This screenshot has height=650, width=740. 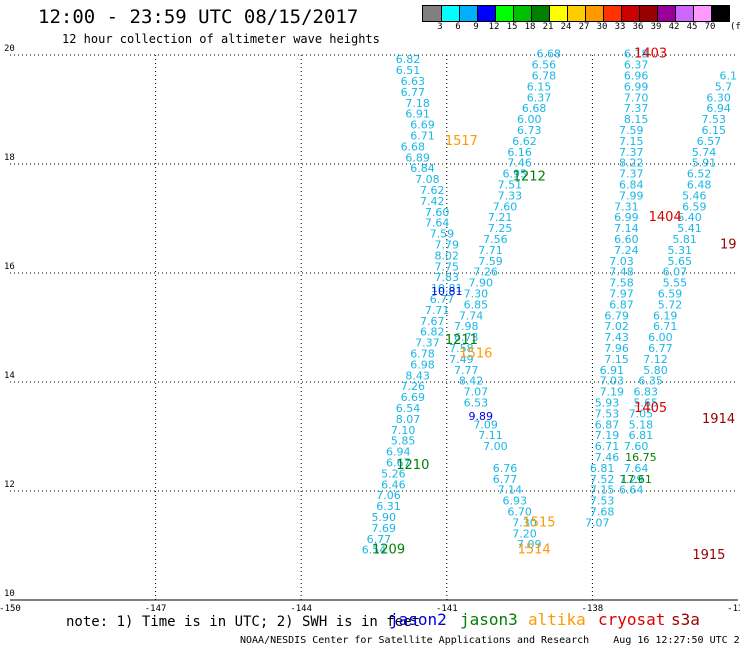 What do you see at coordinates (476, 392) in the screenshot?
I see `swh-value: 7.07` at bounding box center [476, 392].